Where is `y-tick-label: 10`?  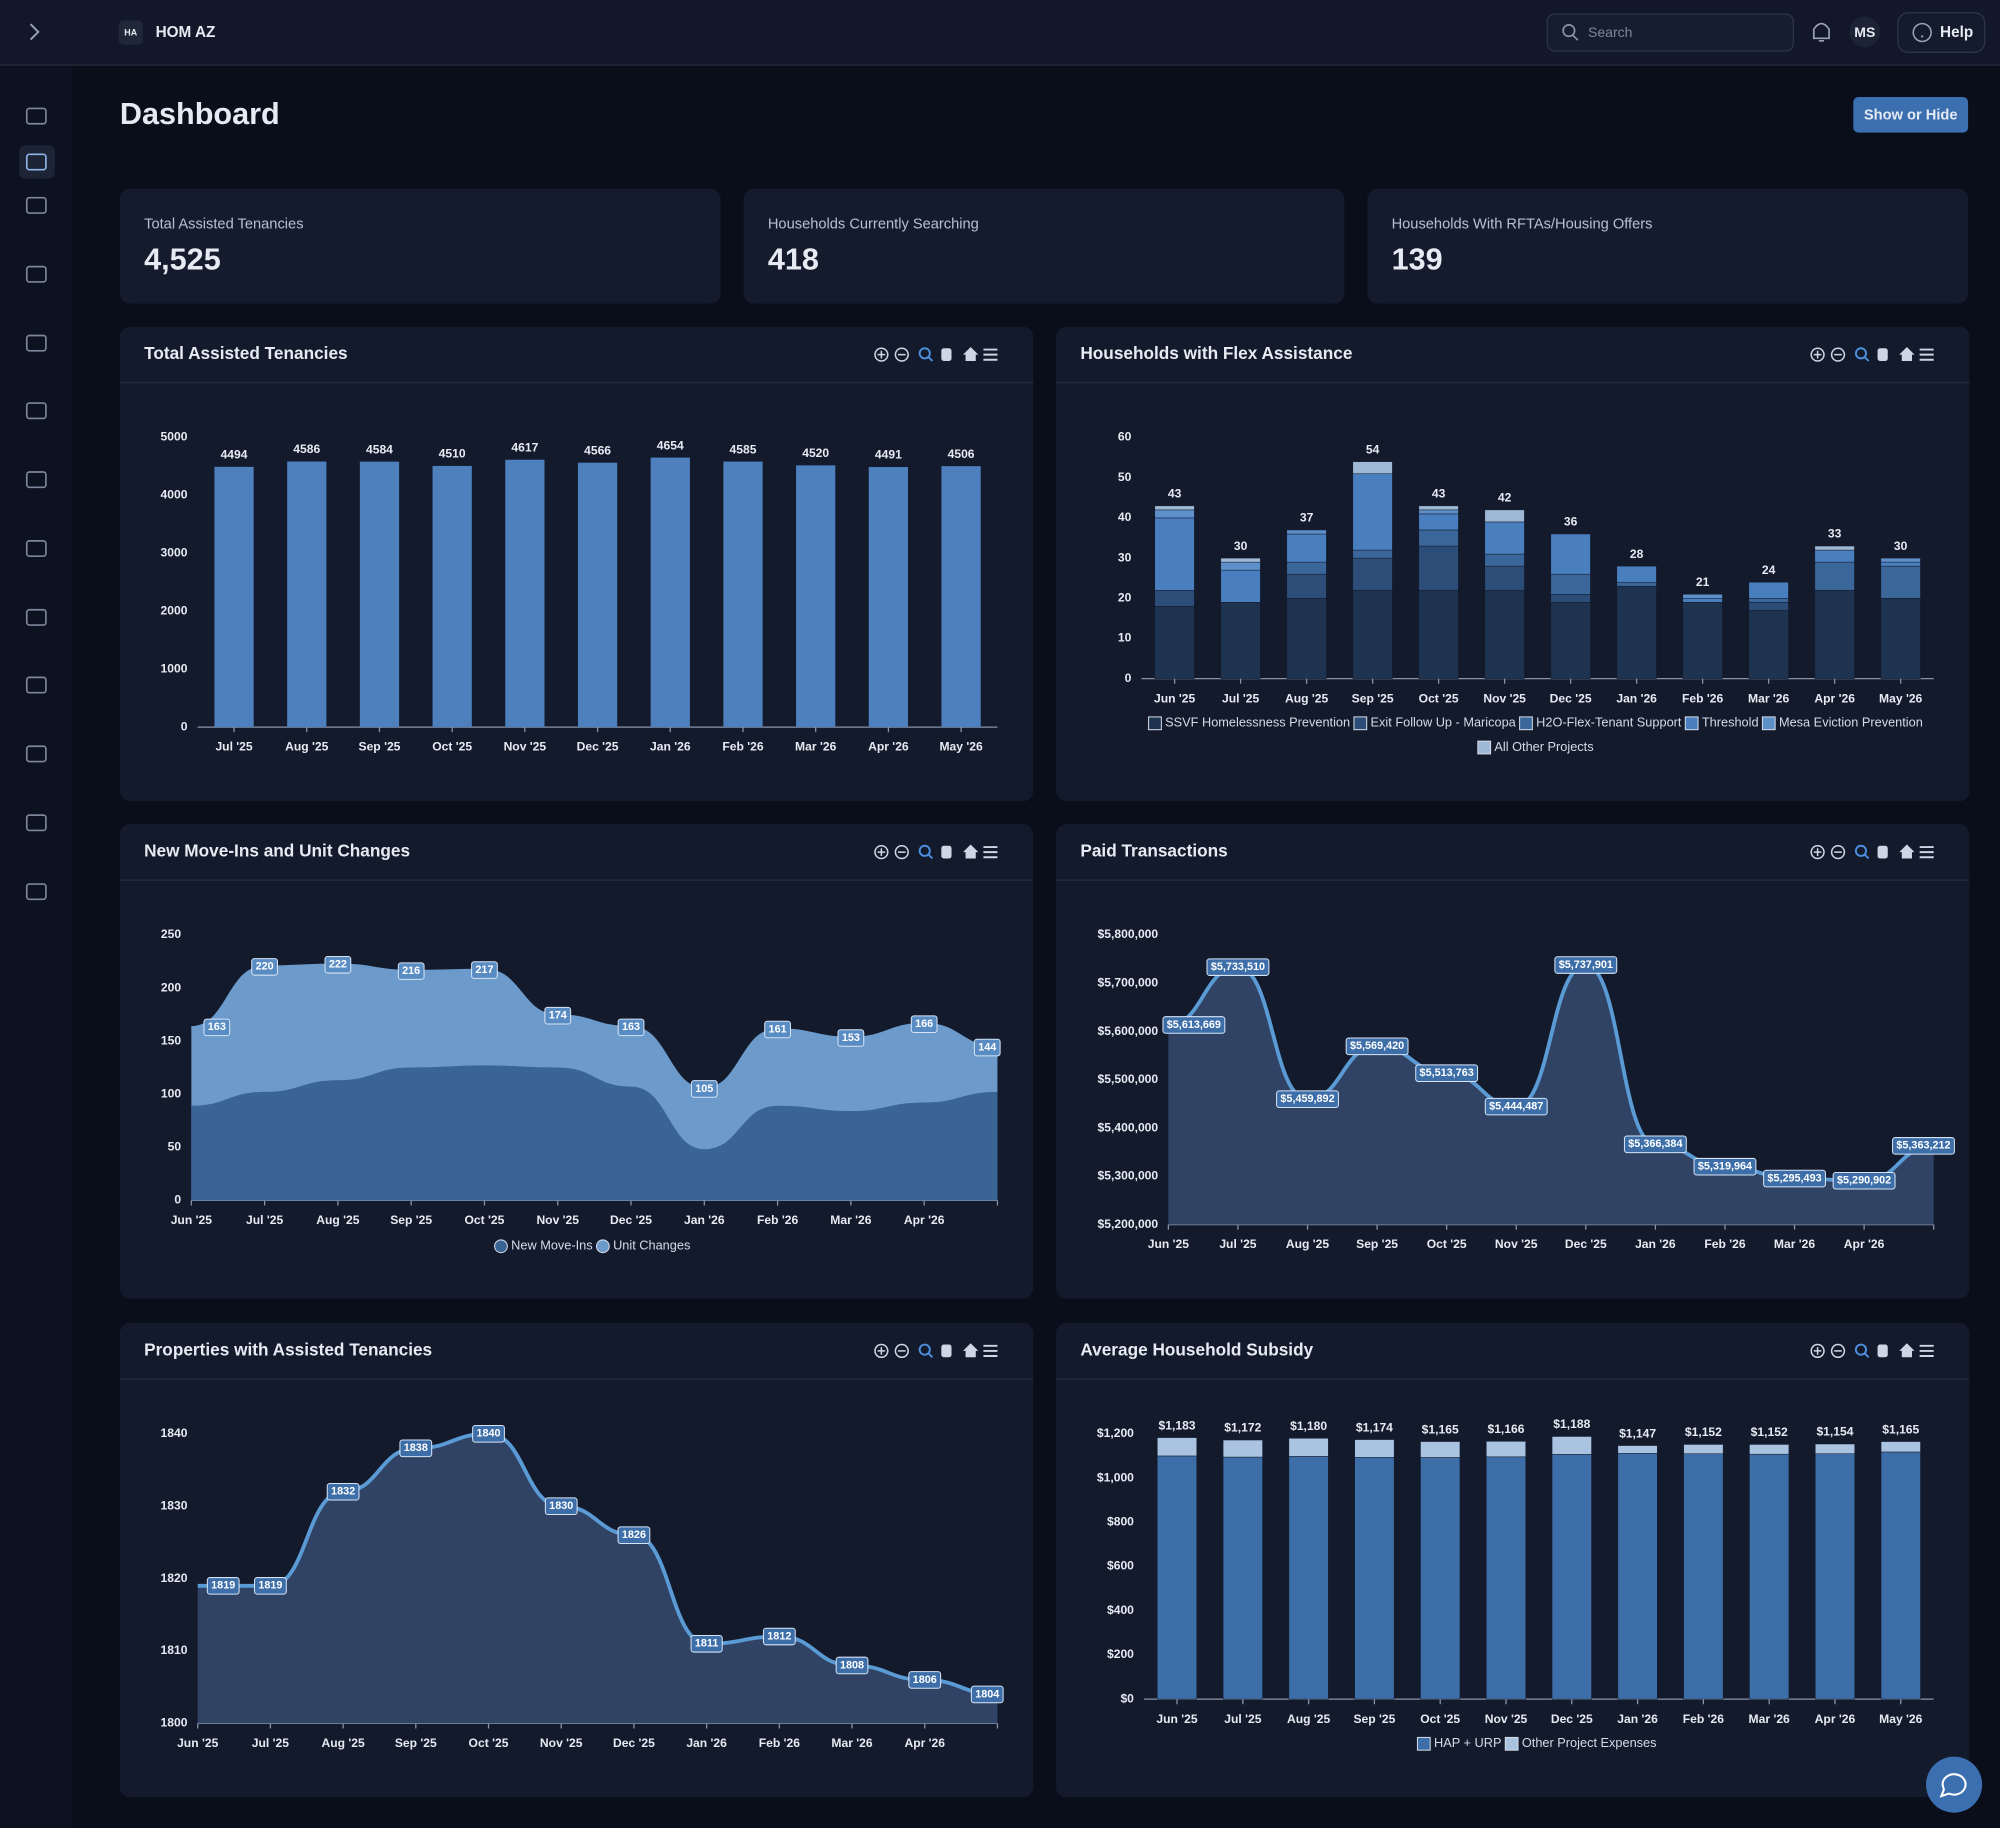
y-tick-label: 10 is located at coordinates (1125, 638).